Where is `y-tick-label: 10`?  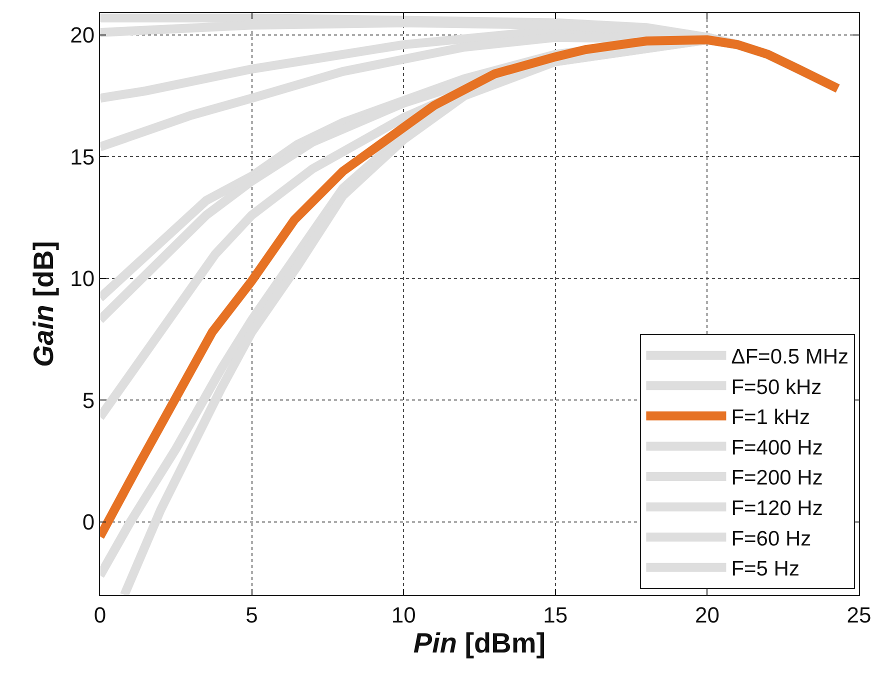 y-tick-label: 10 is located at coordinates (82, 279).